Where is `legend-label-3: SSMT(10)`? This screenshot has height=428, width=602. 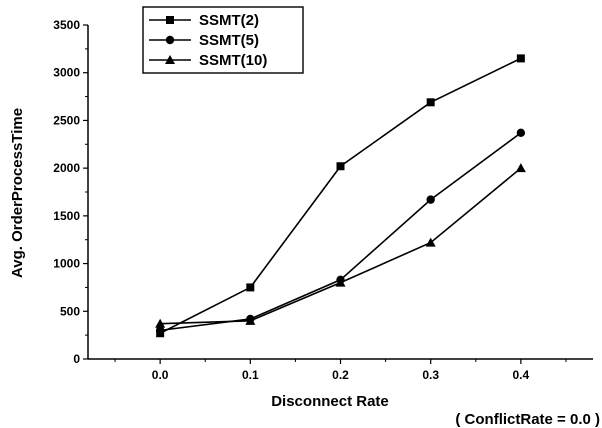 legend-label-3: SSMT(10) is located at coordinates (233, 60).